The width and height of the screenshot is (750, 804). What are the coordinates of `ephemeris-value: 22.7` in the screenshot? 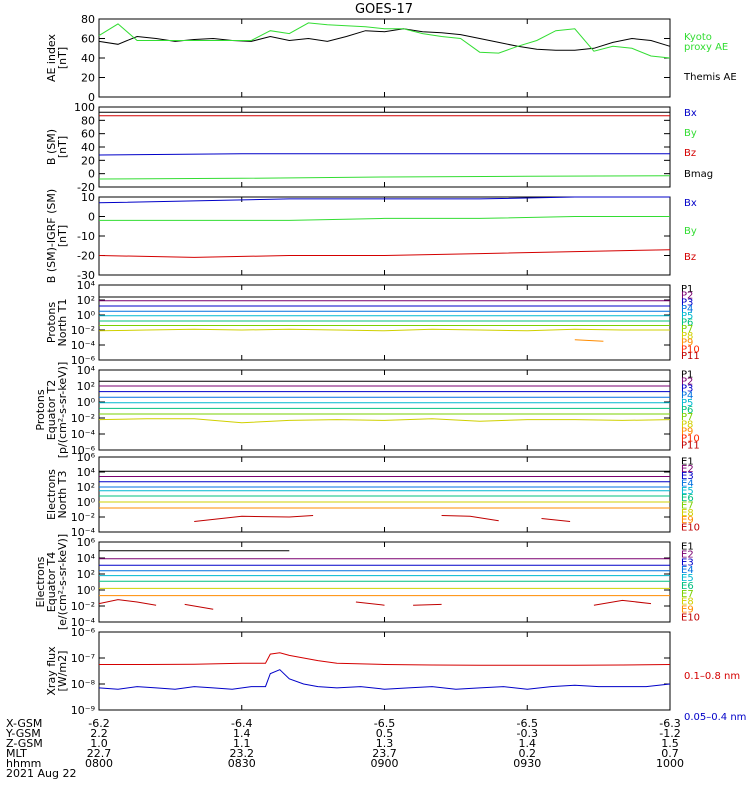 It's located at (99, 753).